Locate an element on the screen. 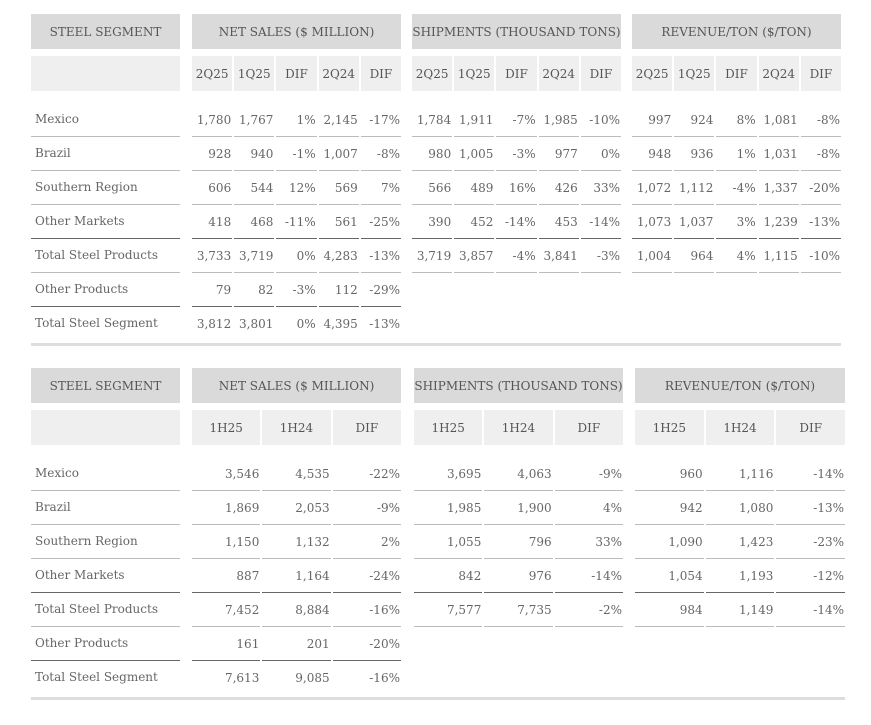  table-cell: 0% is located at coordinates (601, 154).